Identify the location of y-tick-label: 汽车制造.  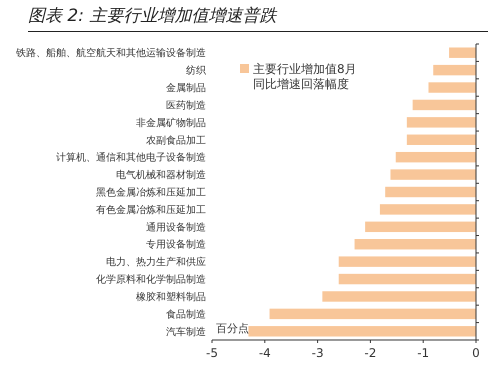
(186, 332).